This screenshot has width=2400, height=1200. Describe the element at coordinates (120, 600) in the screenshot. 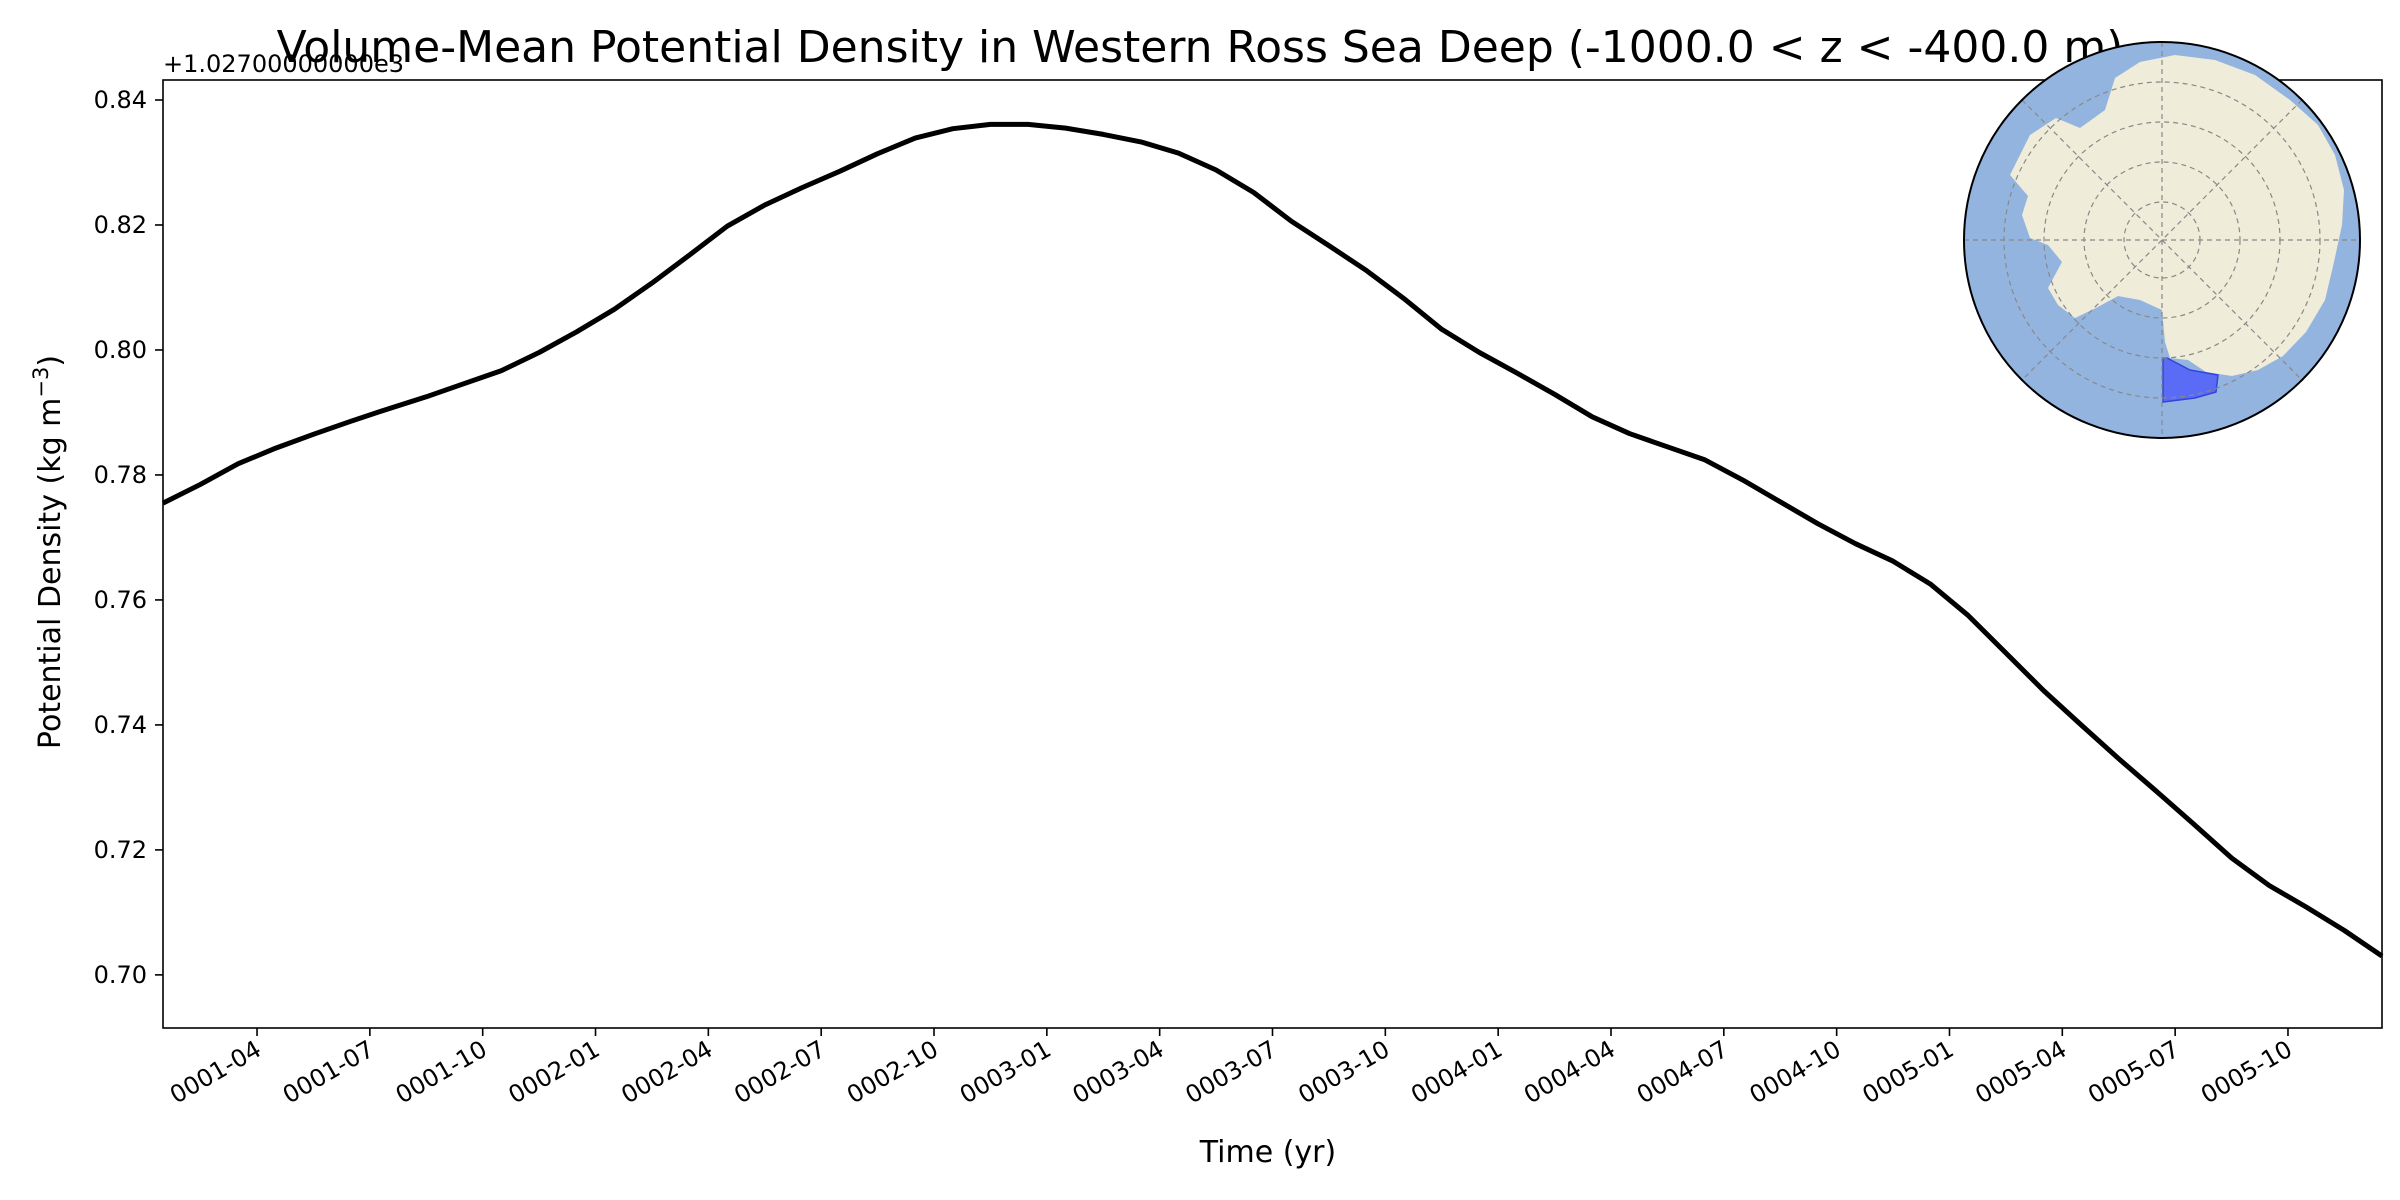

I see `y-tick-label: 0.76` at that location.